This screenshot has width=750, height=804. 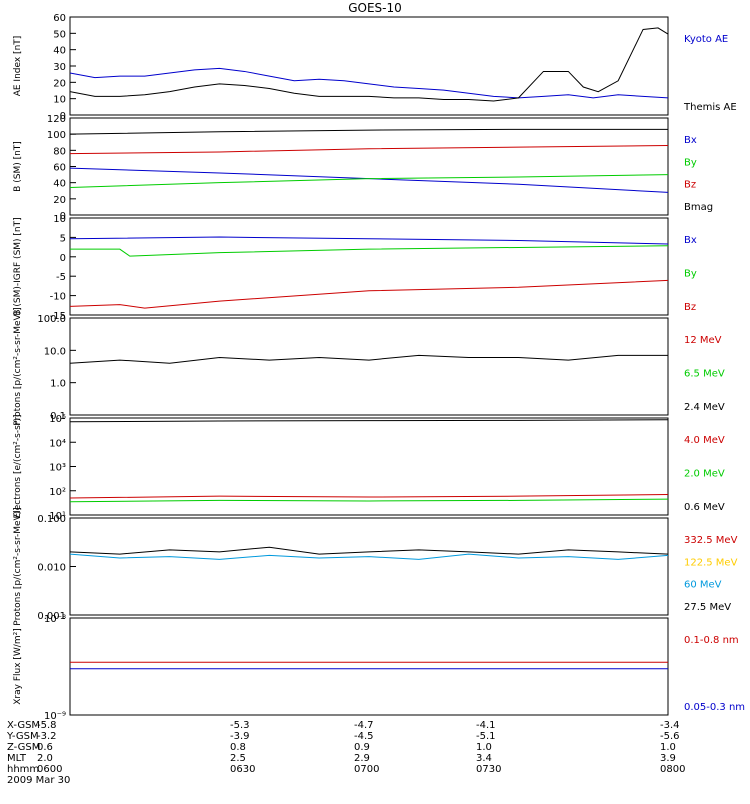 I want to click on panel-ylabel: Protons [p/(cm²-s-sr-MeV)], so click(x=18, y=366).